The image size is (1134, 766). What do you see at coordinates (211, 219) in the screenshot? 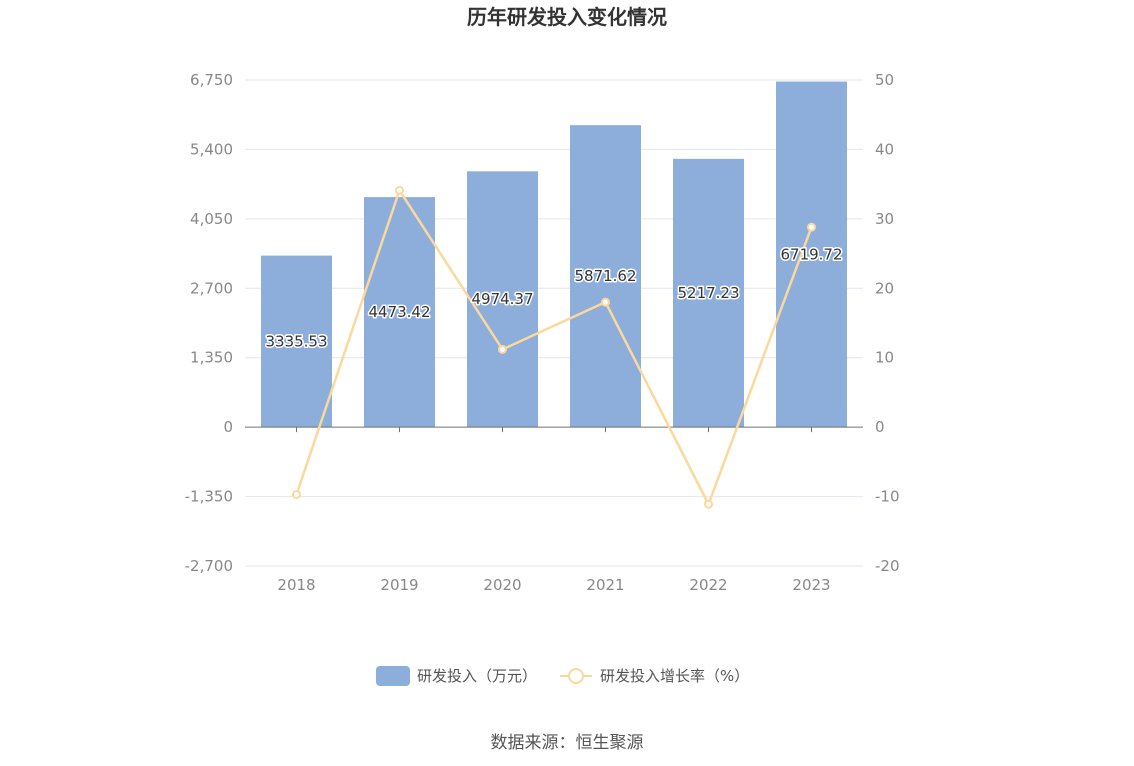
I see `y-left-tick-label: 4,050` at bounding box center [211, 219].